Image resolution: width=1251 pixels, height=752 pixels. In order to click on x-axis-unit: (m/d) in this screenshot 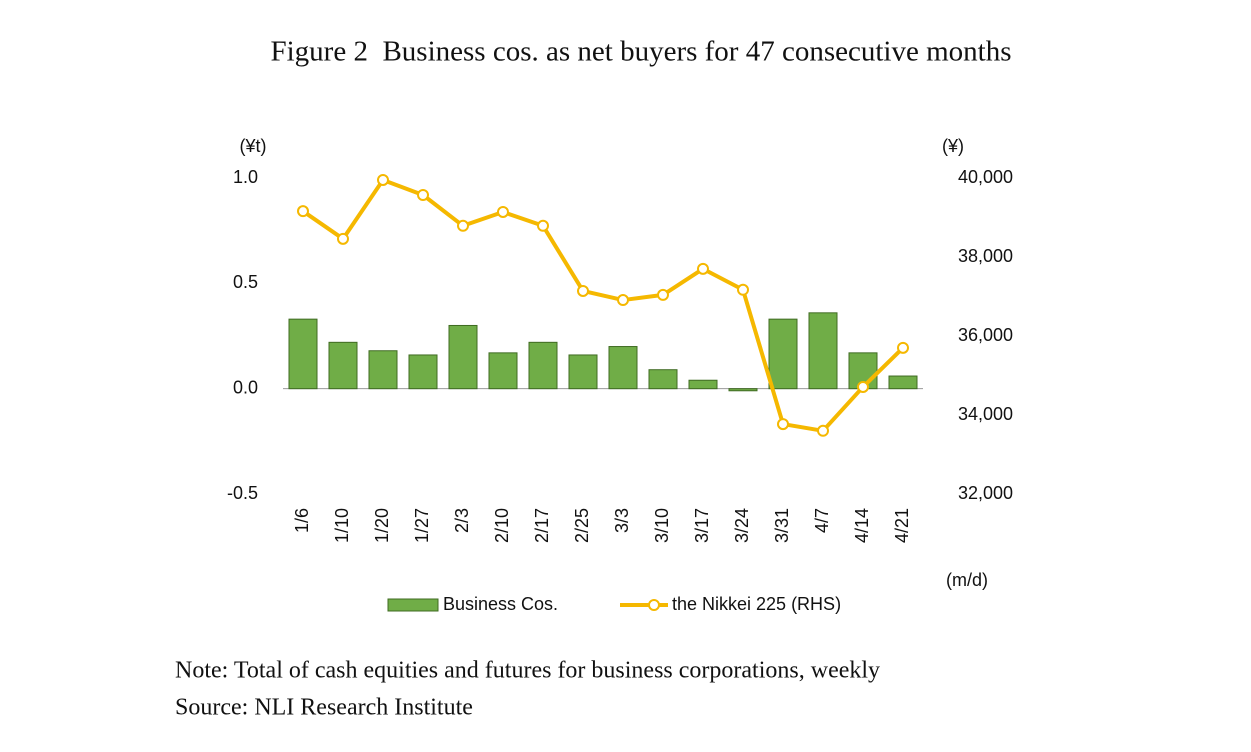, I will do `click(967, 580)`.